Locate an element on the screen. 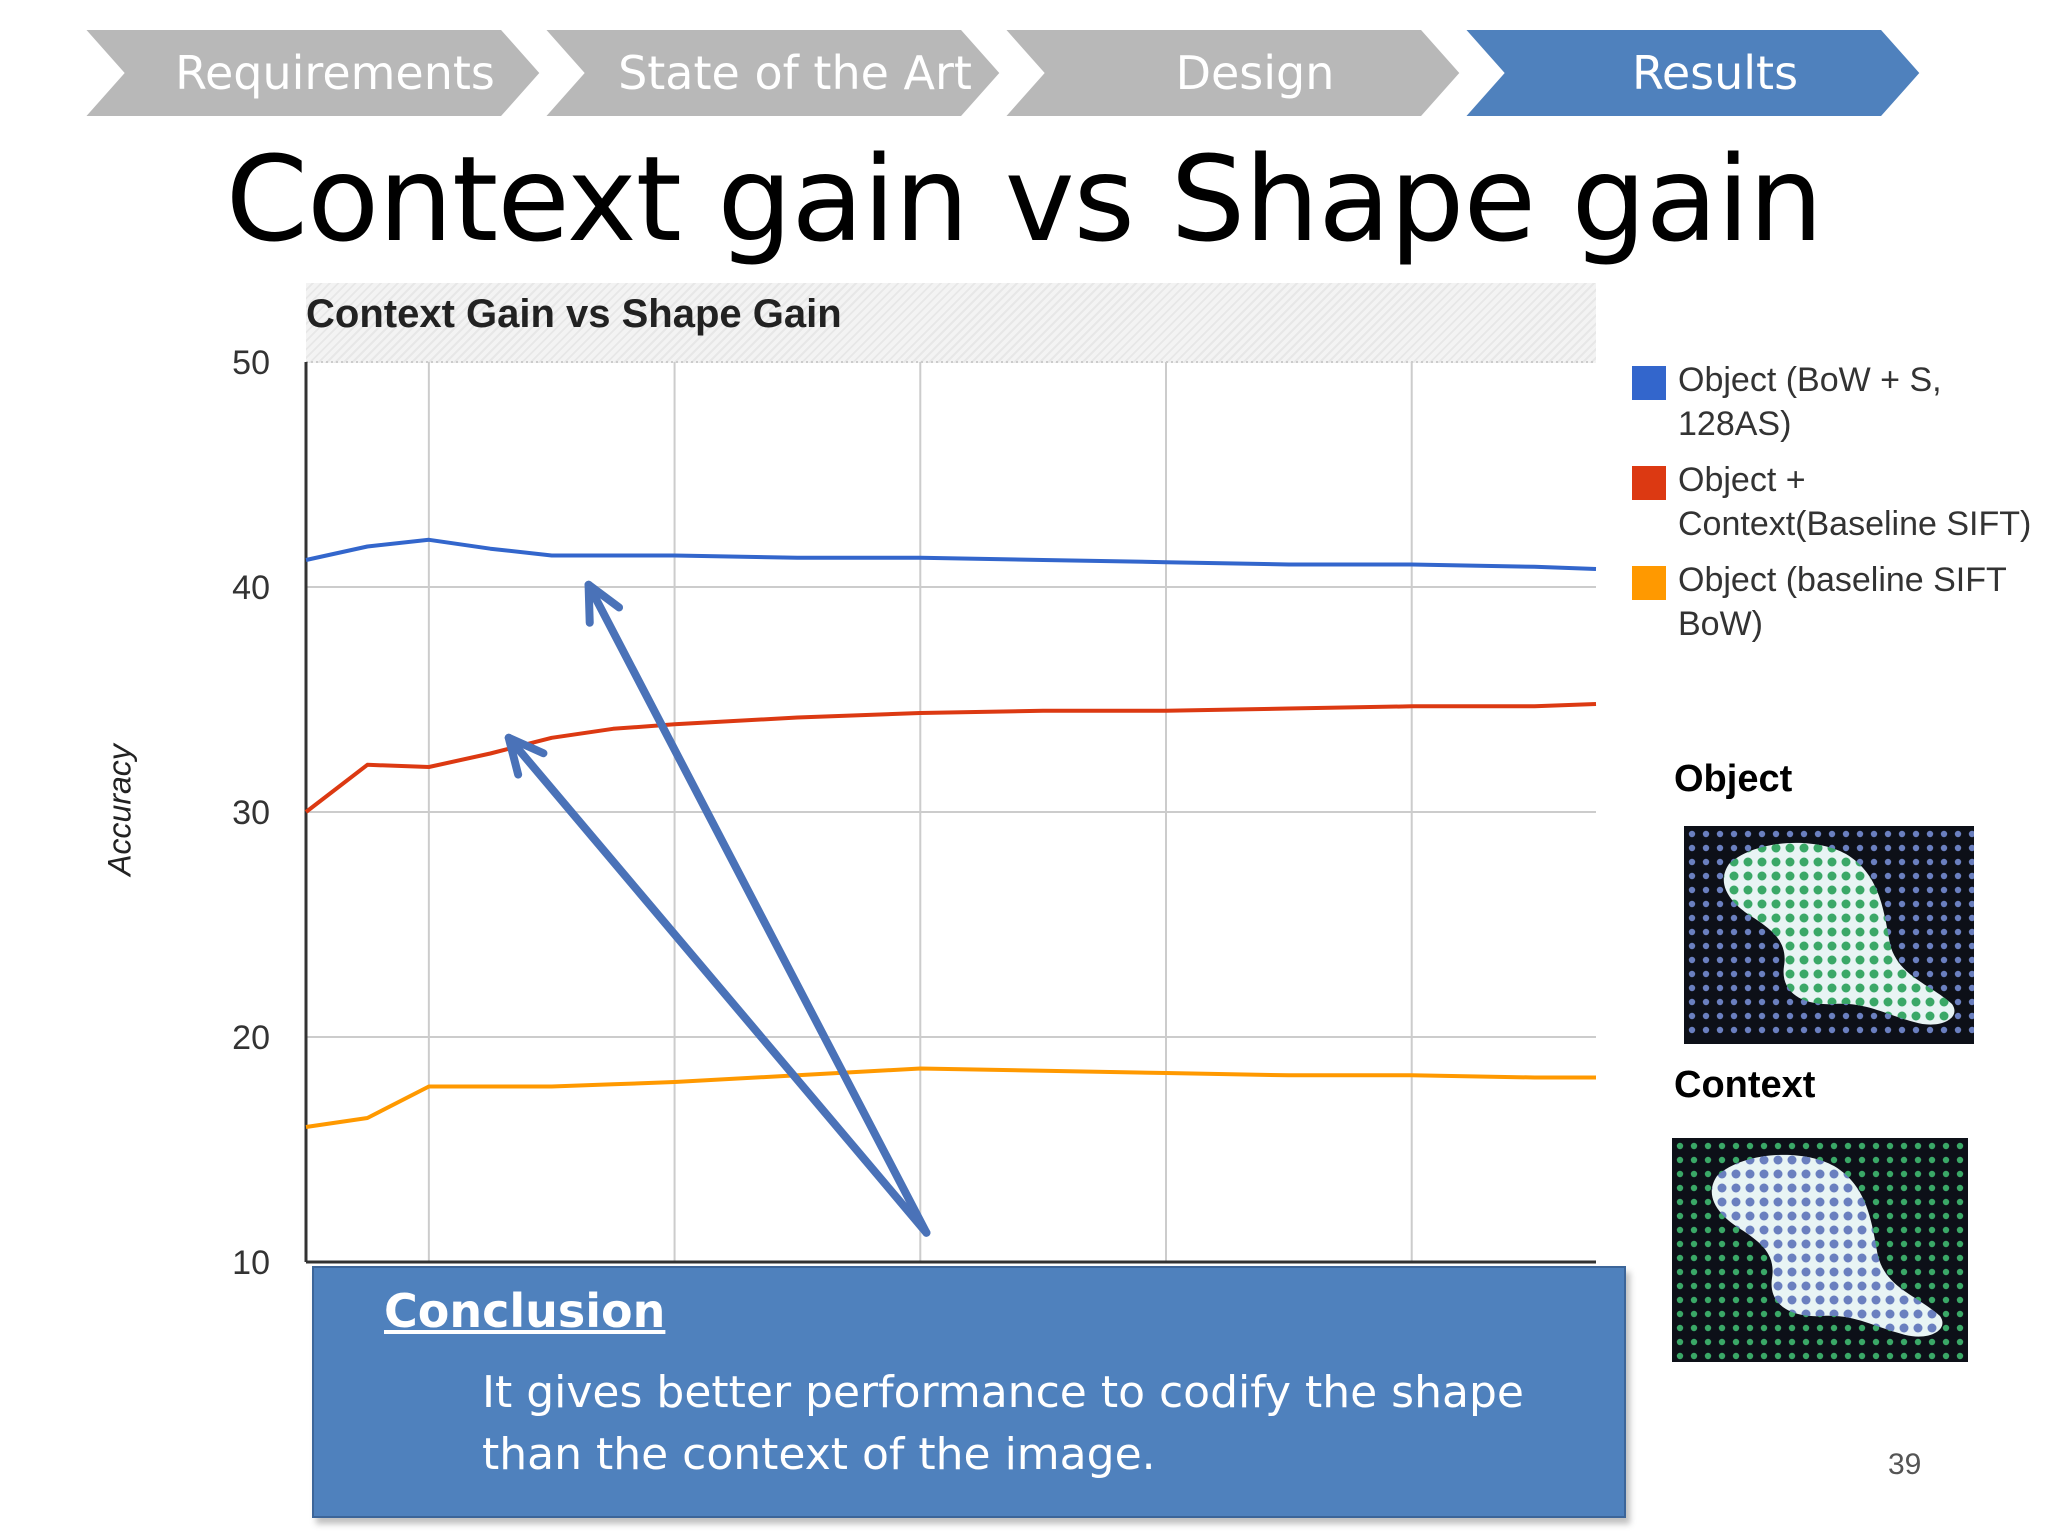 The height and width of the screenshot is (1536, 2048). context-mask-image is located at coordinates (1820, 1250).